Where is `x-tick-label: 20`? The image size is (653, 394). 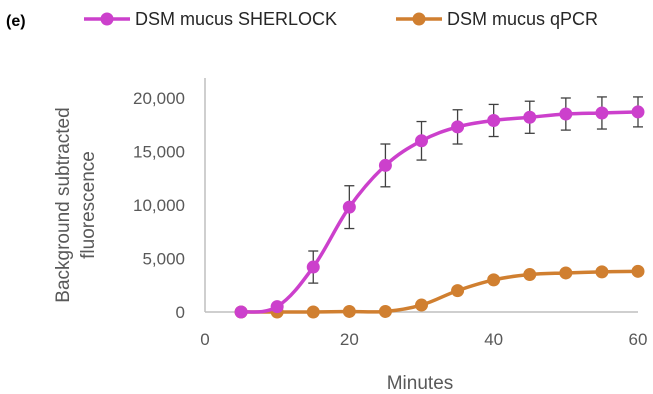 x-tick-label: 20 is located at coordinates (349, 339).